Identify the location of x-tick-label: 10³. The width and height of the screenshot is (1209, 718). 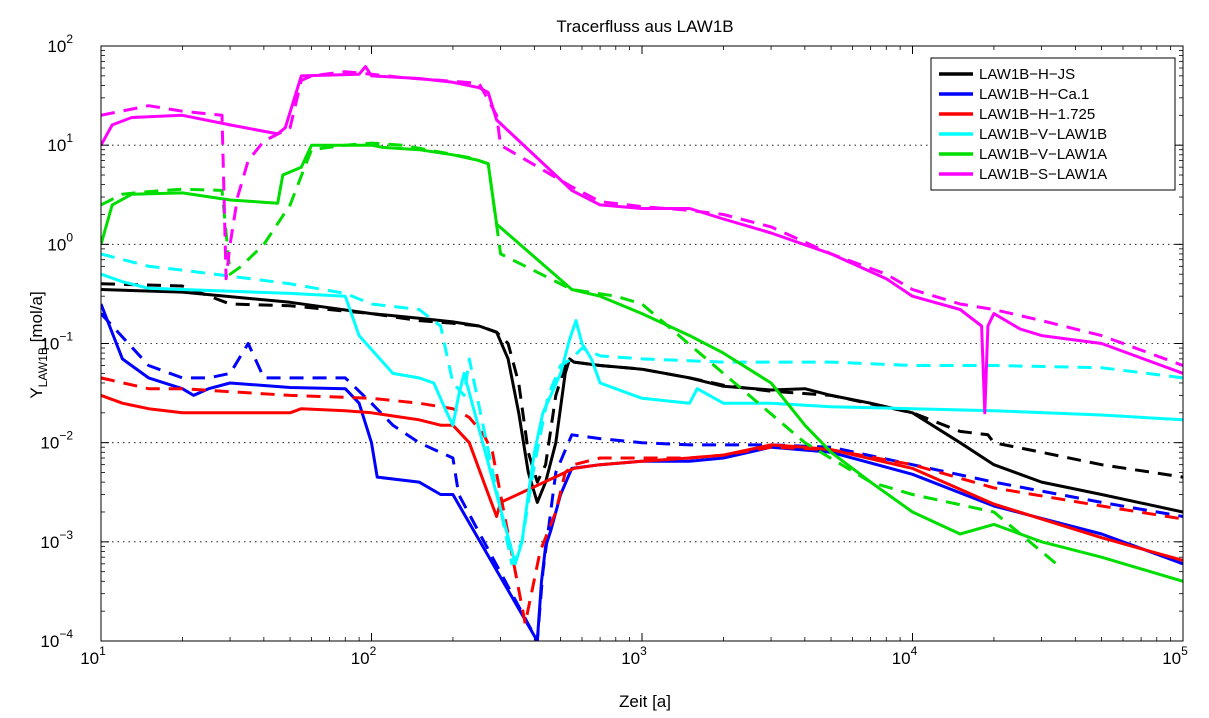
(634, 656).